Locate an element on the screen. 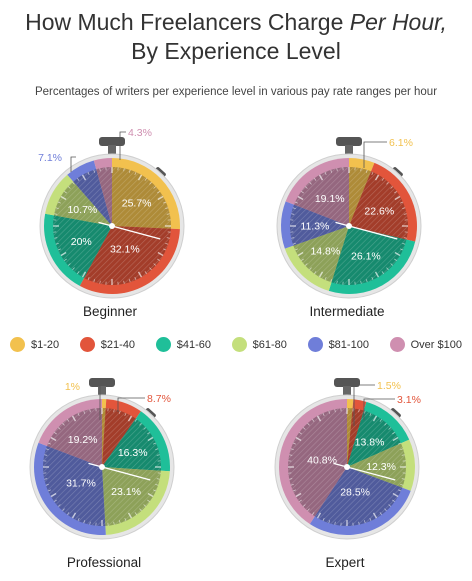 The image size is (472, 581). data-label: 8.7% is located at coordinates (159, 399).